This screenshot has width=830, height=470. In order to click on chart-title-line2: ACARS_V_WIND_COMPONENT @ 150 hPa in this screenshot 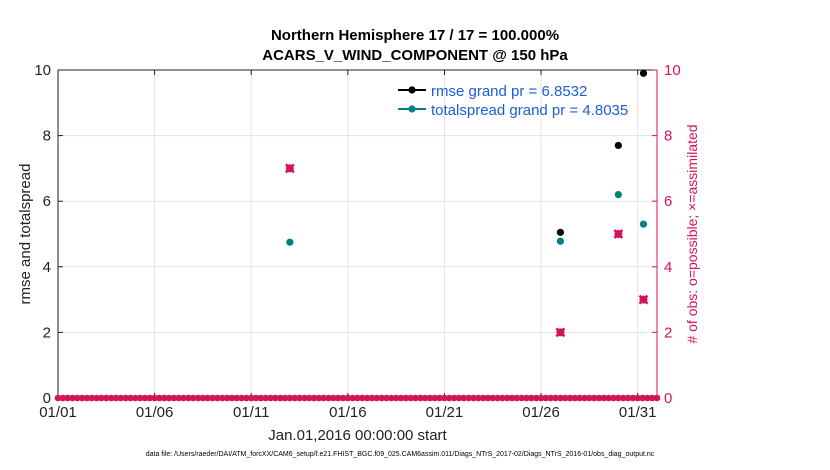, I will do `click(415, 55)`.